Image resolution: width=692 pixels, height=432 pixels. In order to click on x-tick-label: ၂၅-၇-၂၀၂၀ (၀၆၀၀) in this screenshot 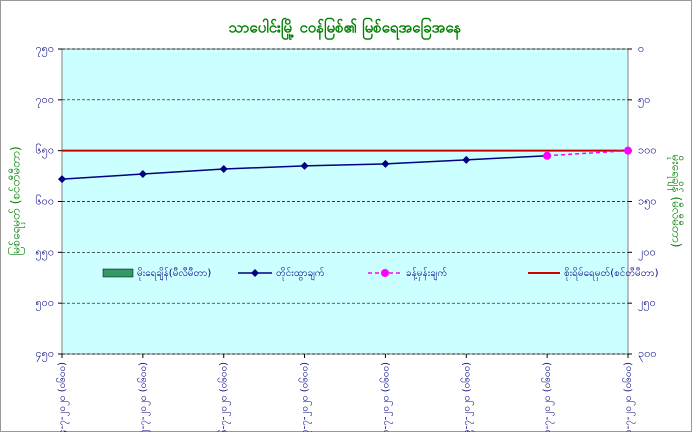, I will do `click(143, 397)`.